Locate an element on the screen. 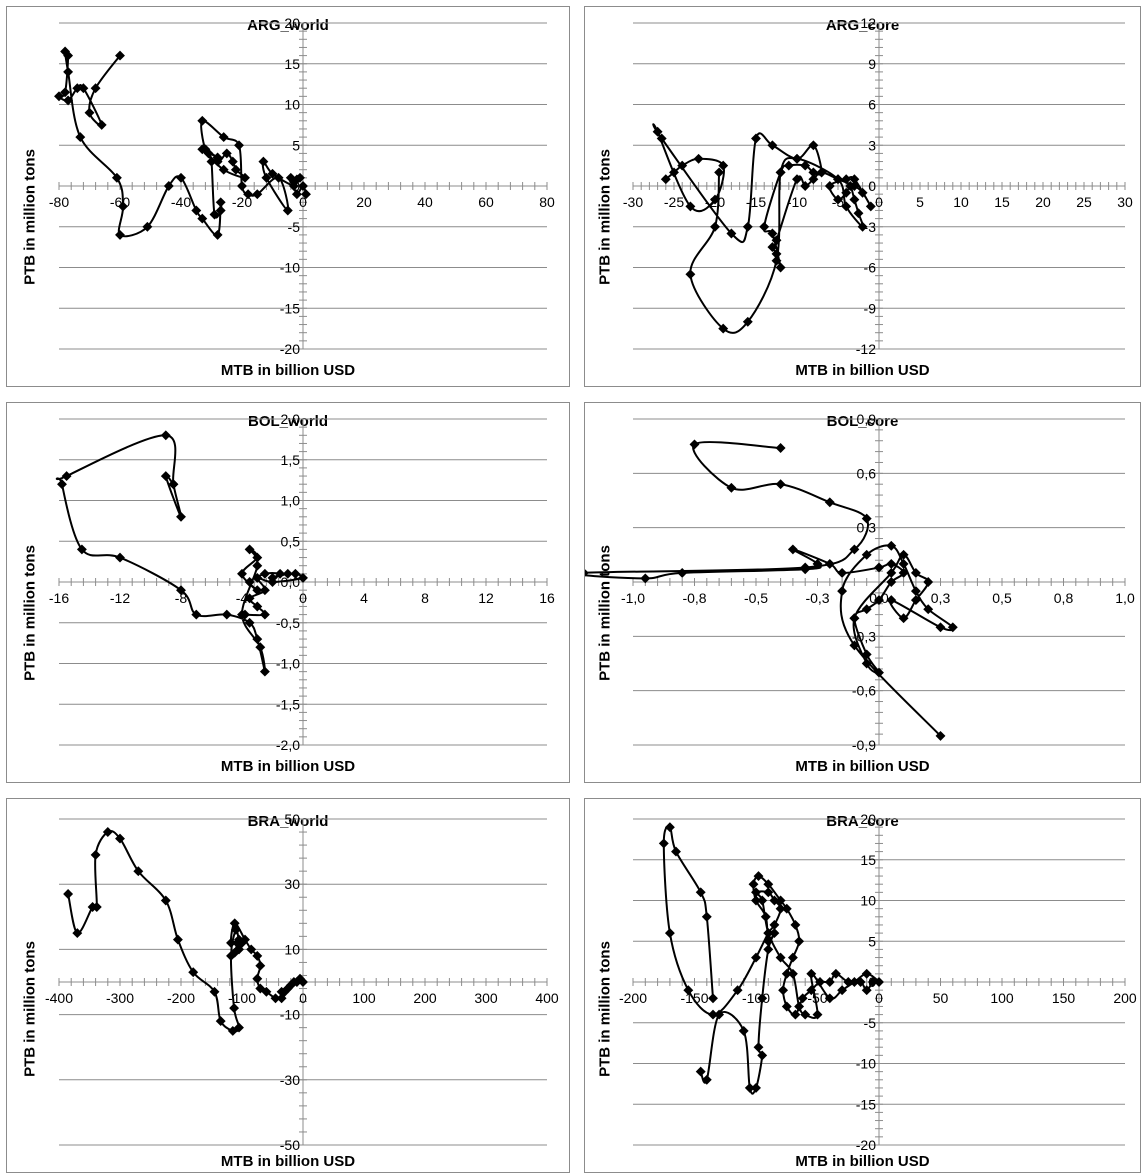 This screenshot has height=1175, width=1143. y-tick-label: 10 is located at coordinates (292, 949).